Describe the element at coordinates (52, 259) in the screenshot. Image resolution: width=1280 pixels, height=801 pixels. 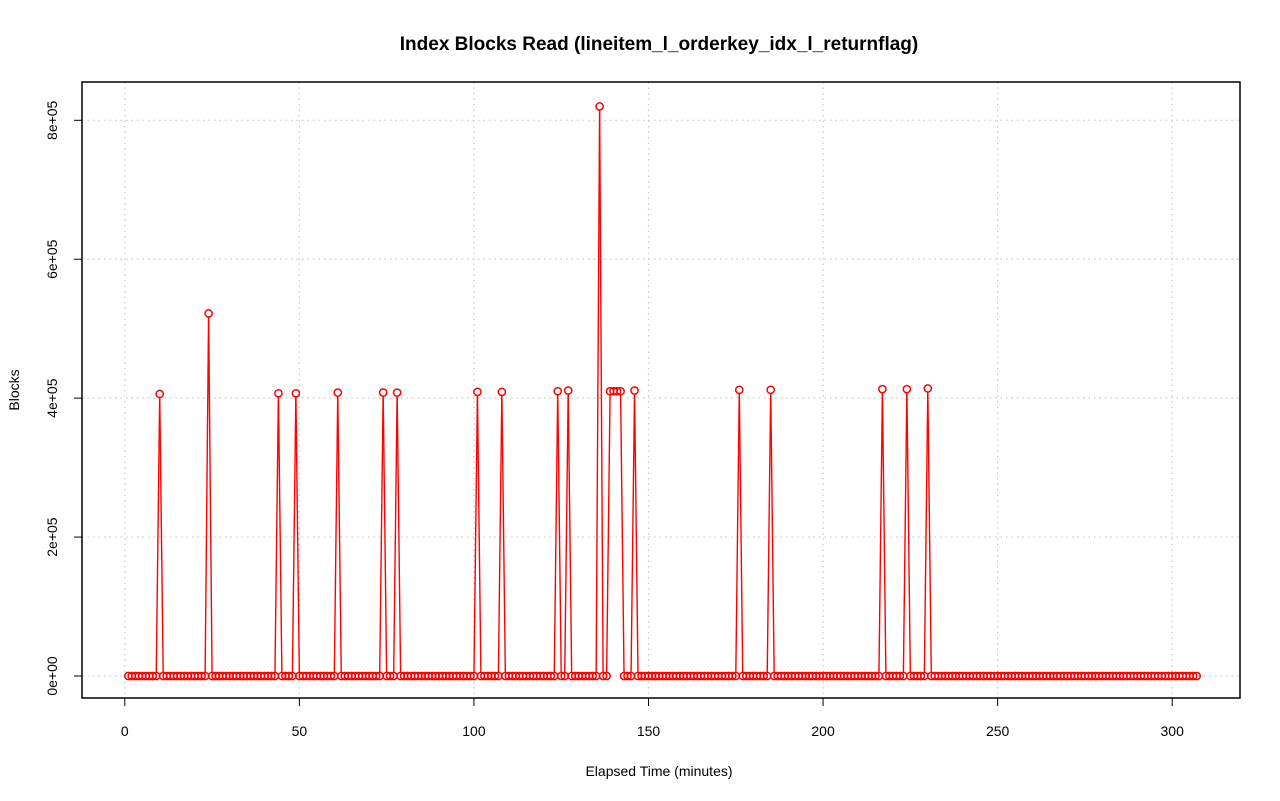
I see `y-tick-label: 6e+05` at that location.